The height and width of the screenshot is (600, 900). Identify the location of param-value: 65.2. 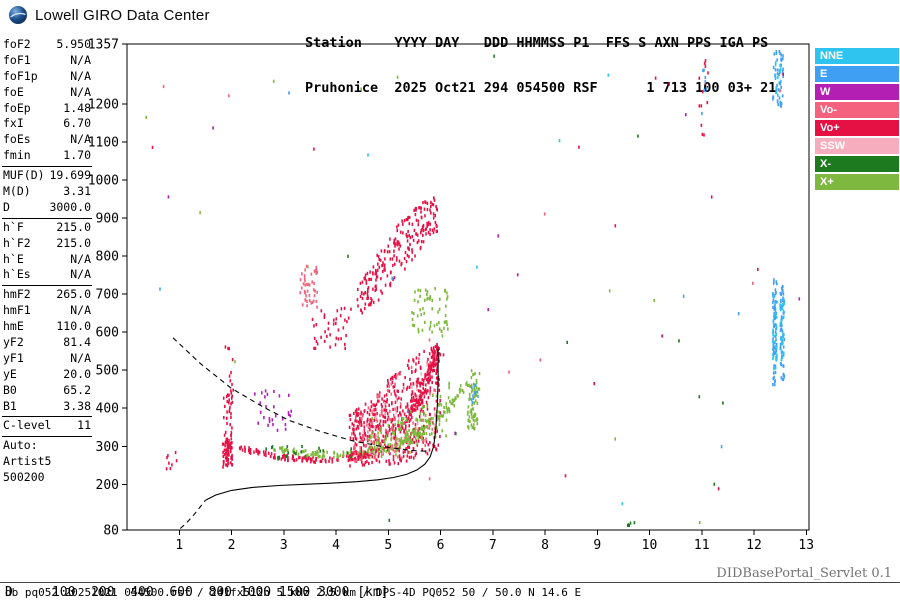
(77, 389).